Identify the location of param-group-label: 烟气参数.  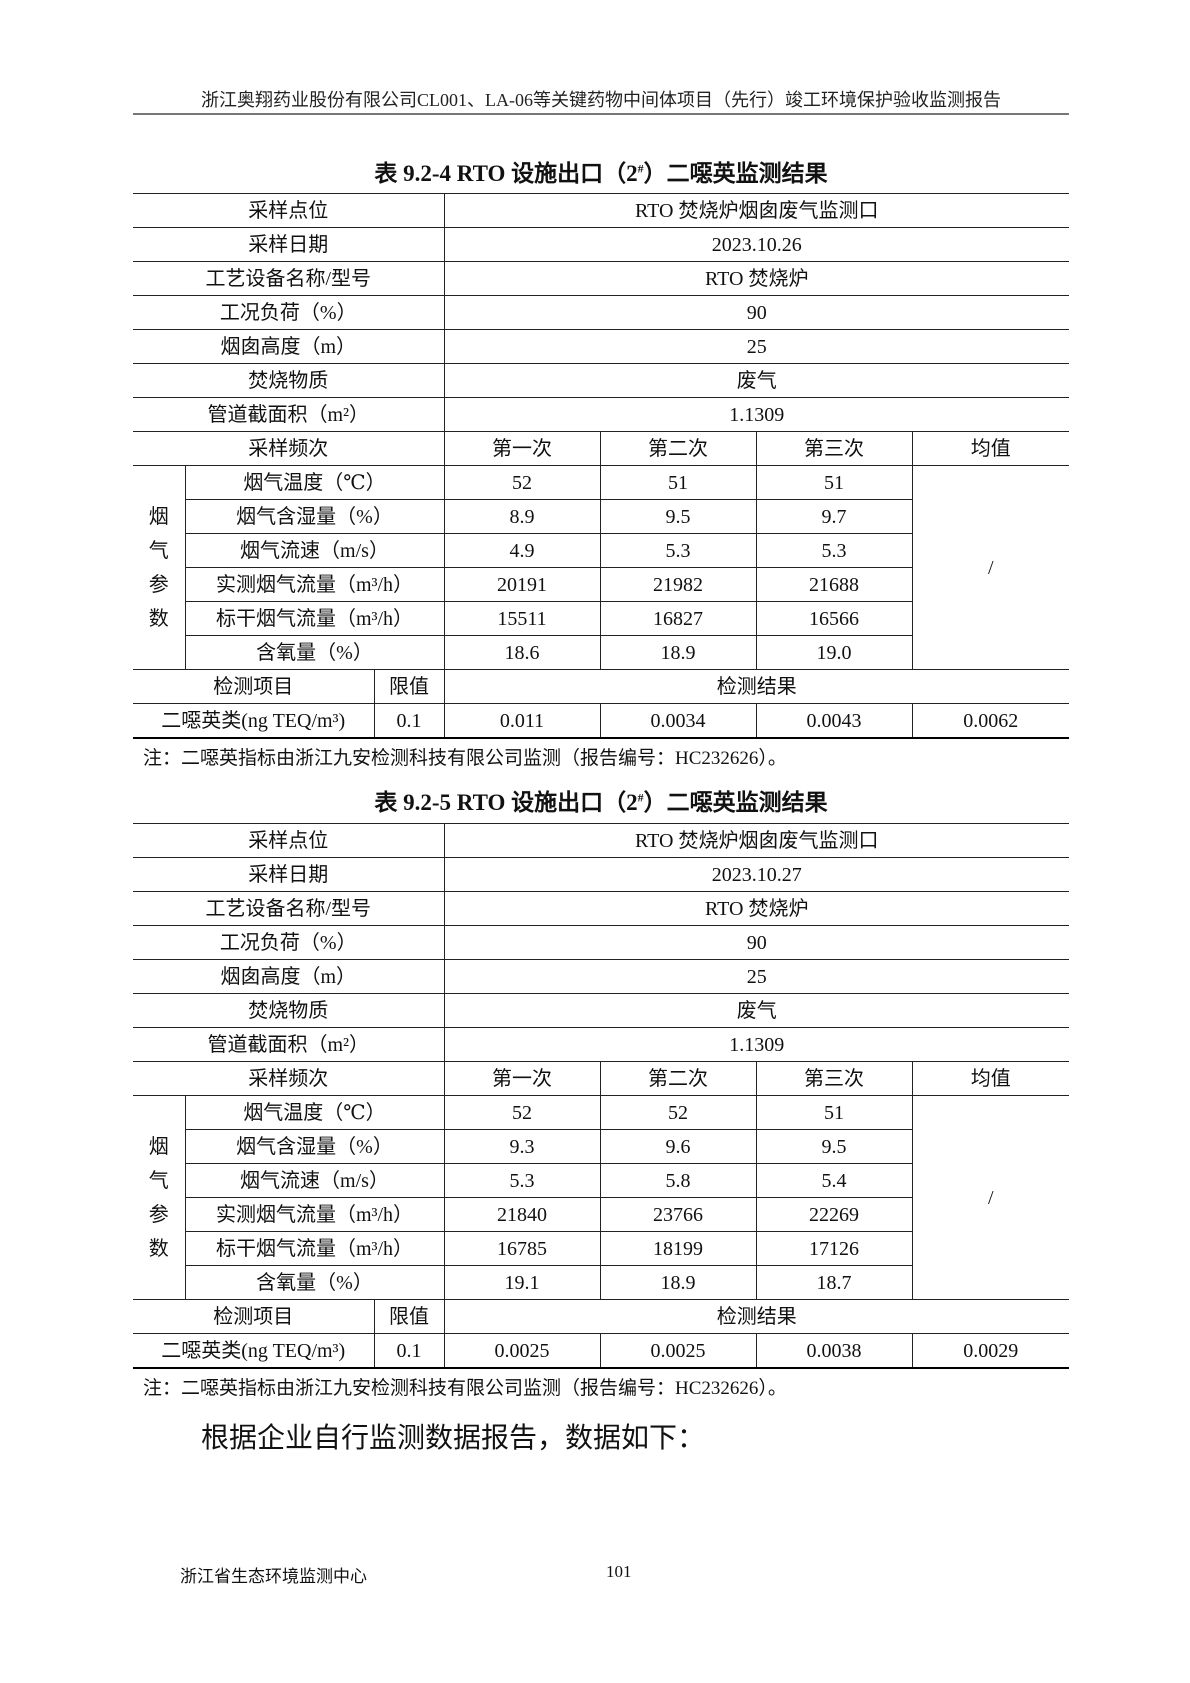
(159, 567).